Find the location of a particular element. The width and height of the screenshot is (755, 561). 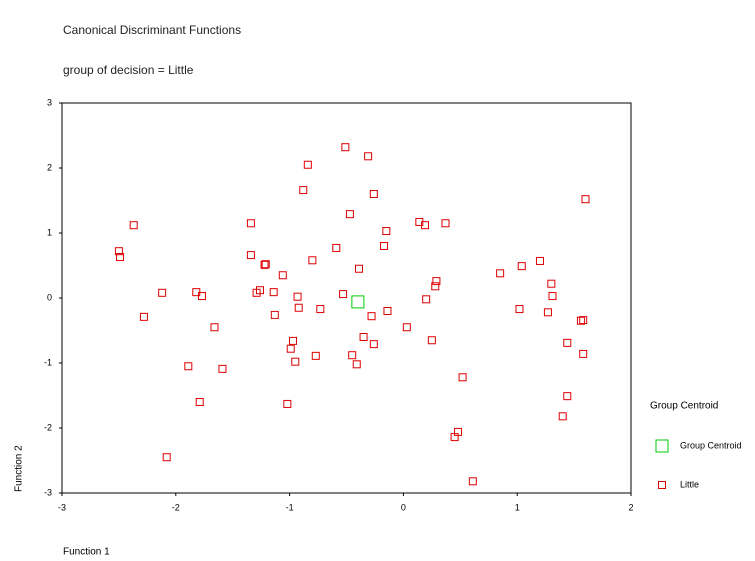

x-tick-label: -3 is located at coordinates (62, 507).